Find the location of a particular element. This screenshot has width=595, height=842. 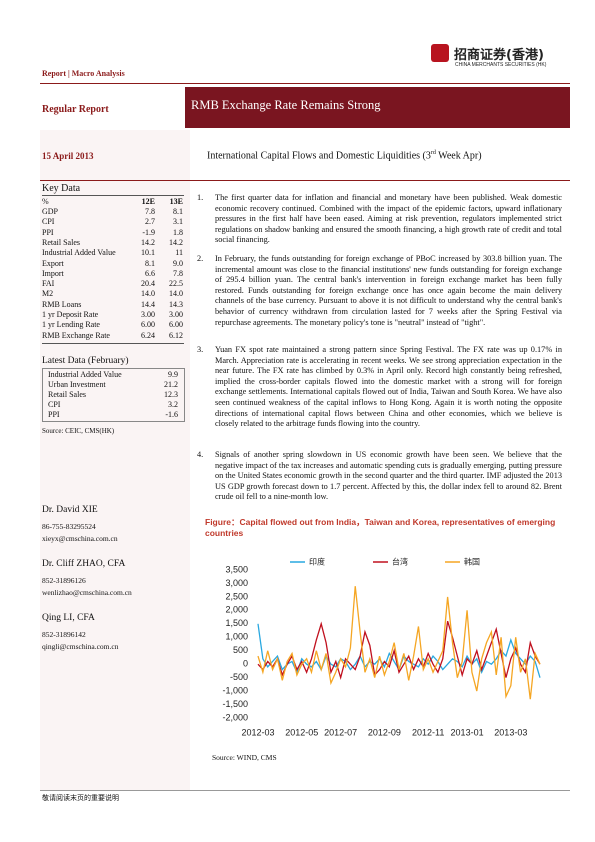

key-data-label: CPI is located at coordinates (48, 222).